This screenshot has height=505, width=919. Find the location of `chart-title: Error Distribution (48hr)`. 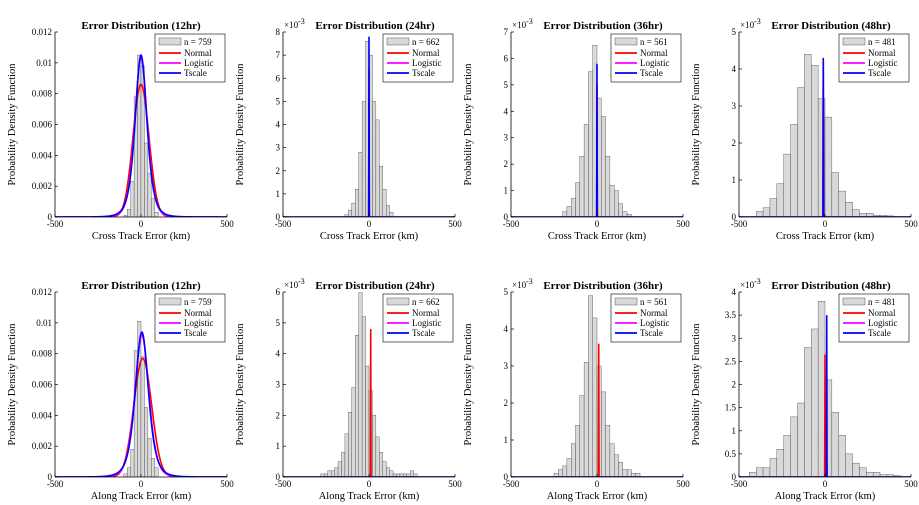

chart-title: Error Distribution (48hr) is located at coordinates (831, 286).